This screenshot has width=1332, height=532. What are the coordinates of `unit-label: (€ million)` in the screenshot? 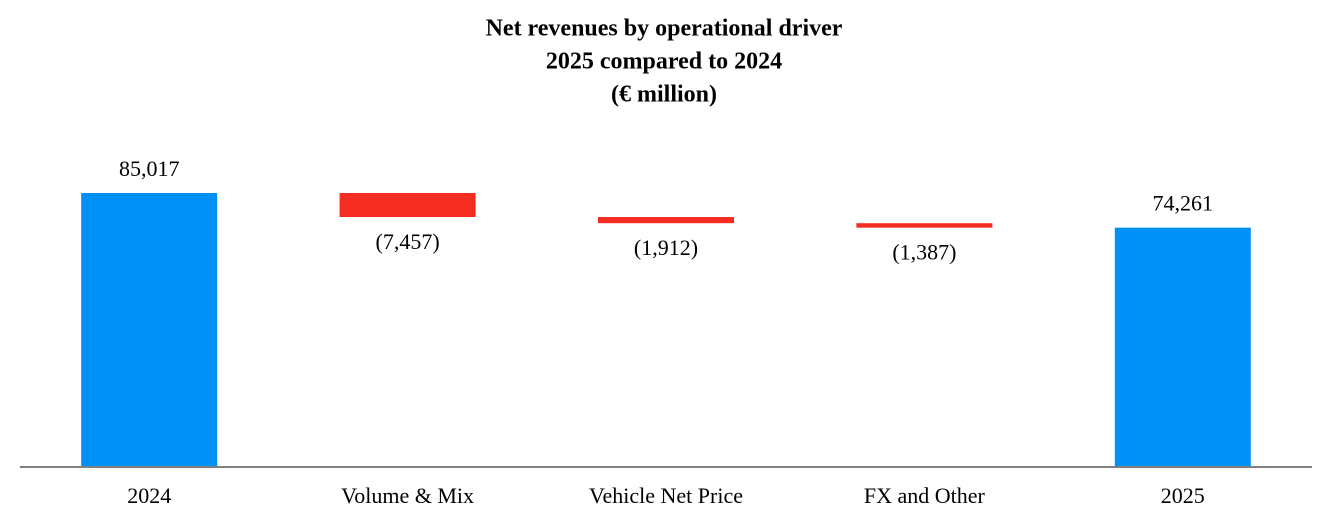 It's located at (664, 95).